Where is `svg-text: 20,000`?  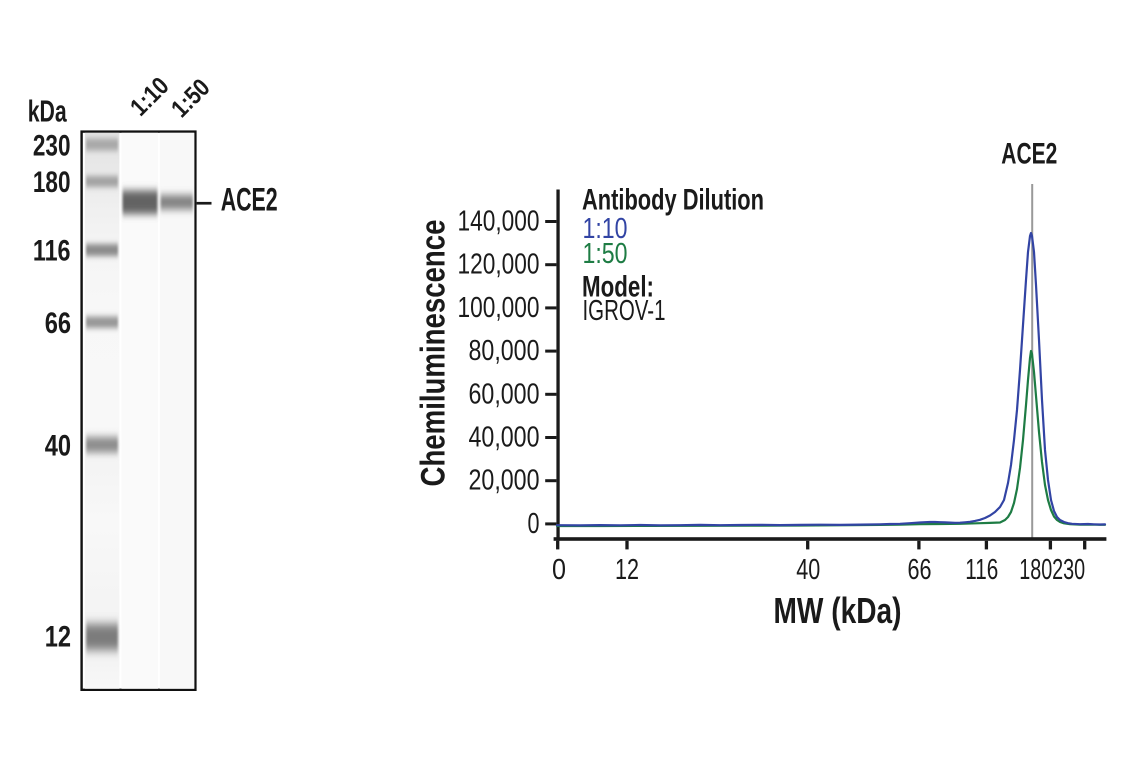
svg-text: 20,000 is located at coordinates (504, 481).